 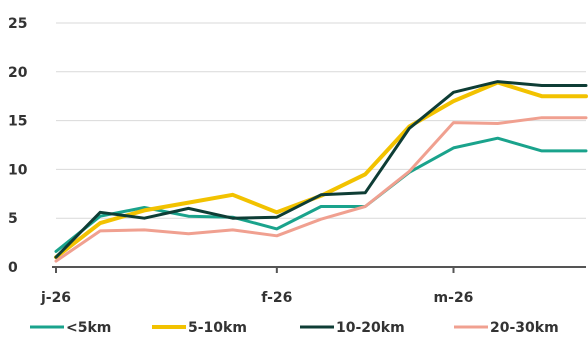 What do you see at coordinates (18, 73) in the screenshot?
I see `y-tick-label: 20` at bounding box center [18, 73].